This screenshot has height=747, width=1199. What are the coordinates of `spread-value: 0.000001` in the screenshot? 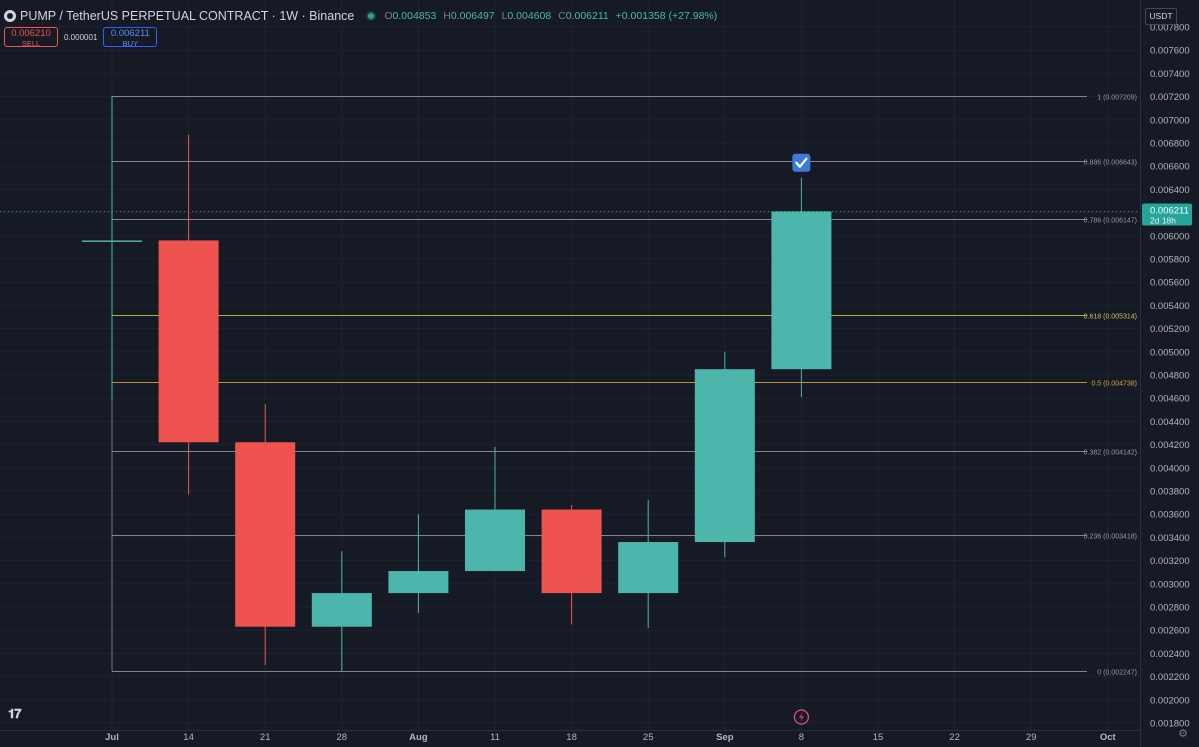 It's located at (81, 37).